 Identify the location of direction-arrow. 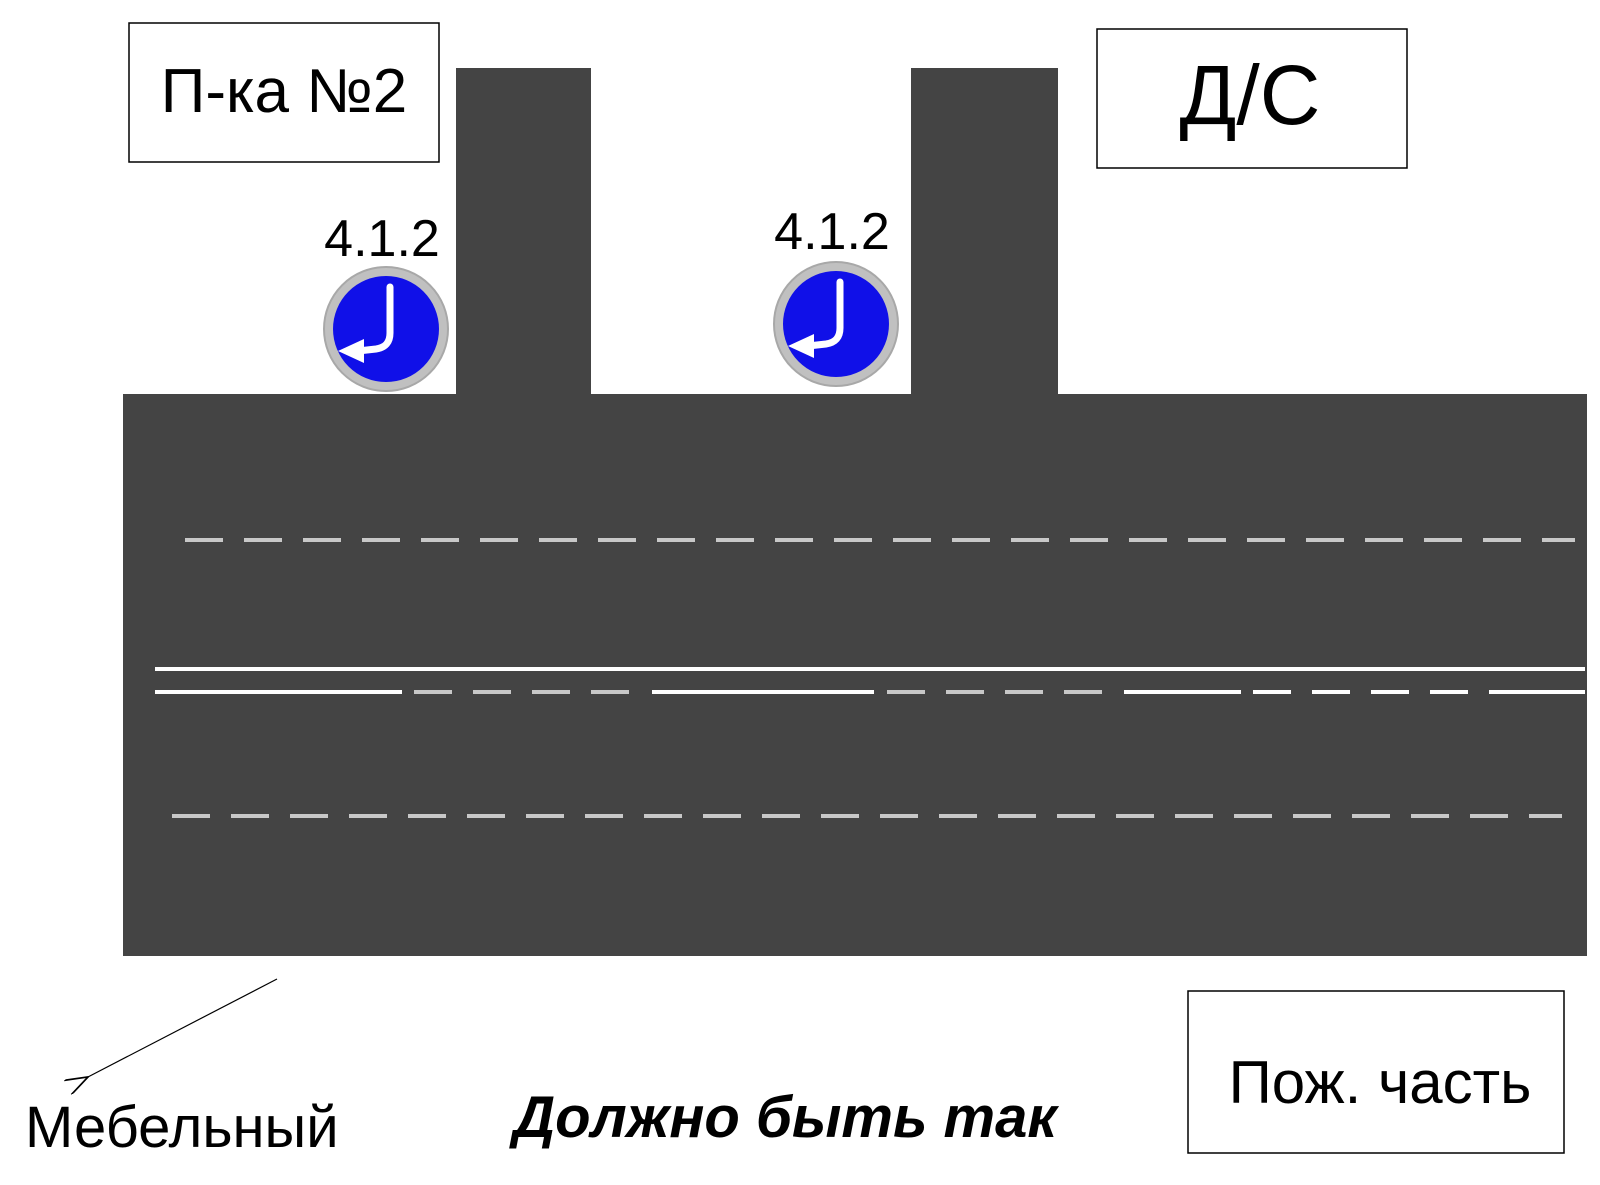
(182, 1028).